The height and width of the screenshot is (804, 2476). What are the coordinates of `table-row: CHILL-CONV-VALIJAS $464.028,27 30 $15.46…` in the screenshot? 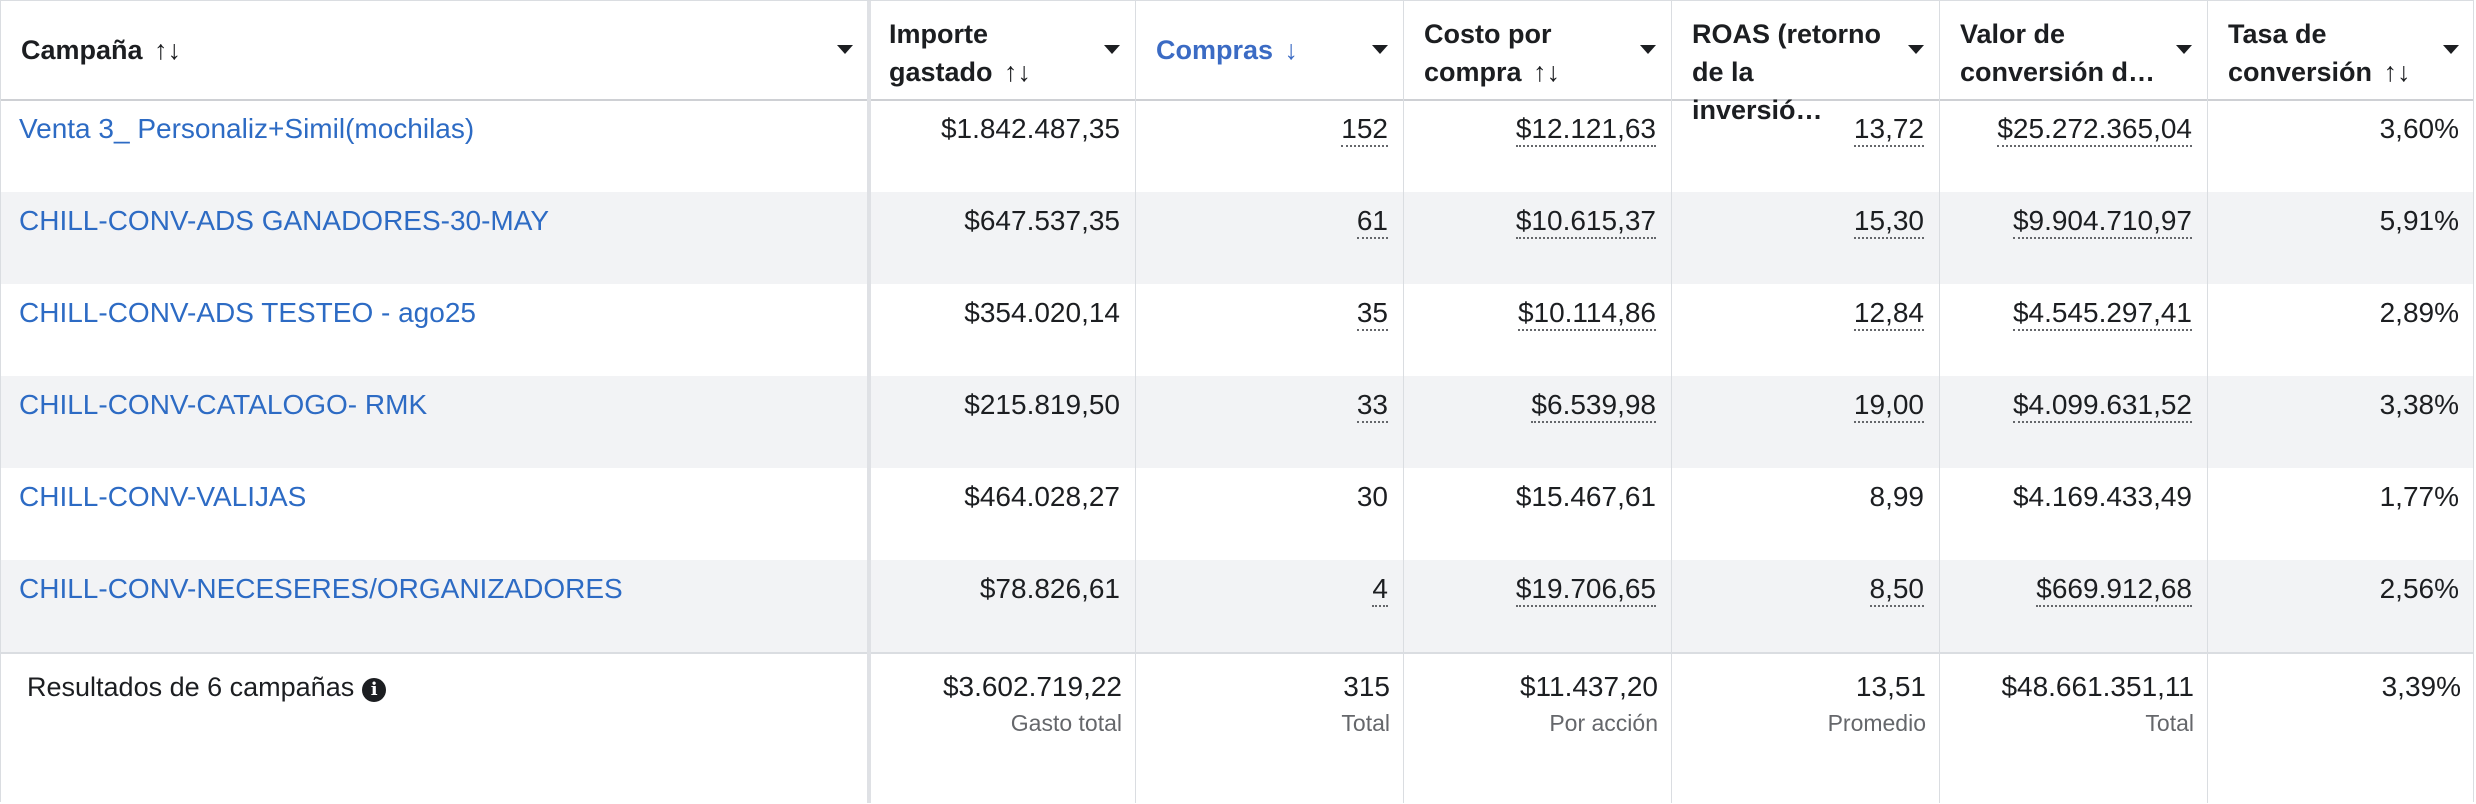 It's located at (1237, 514).